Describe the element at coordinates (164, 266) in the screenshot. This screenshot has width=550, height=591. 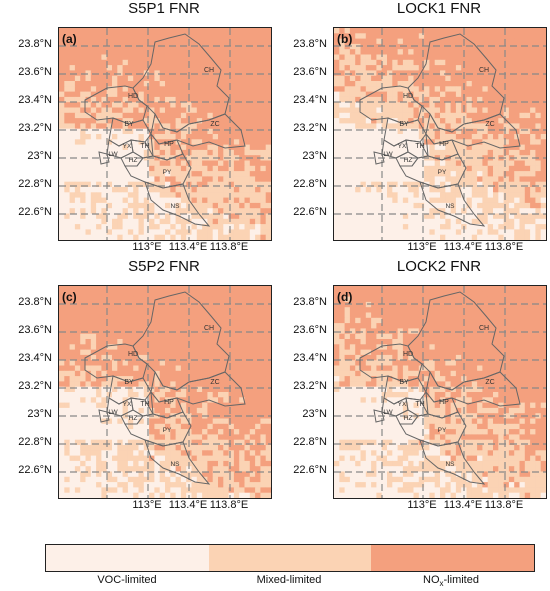
I see `panel-title: S5P2 FNR` at that location.